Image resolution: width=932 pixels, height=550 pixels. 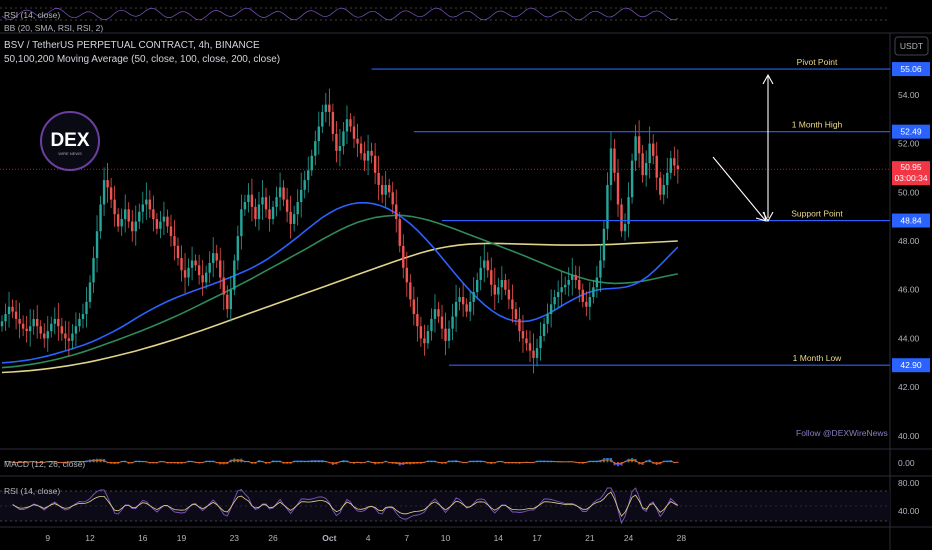 I want to click on macd-label: MACD (12, 26, close), so click(x=44, y=464).